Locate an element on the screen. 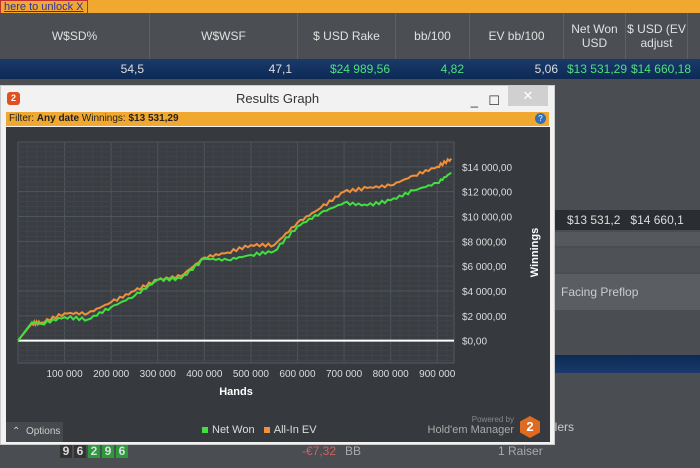 The height and width of the screenshot is (468, 700). x-tick-label: 700 000 is located at coordinates (344, 374).